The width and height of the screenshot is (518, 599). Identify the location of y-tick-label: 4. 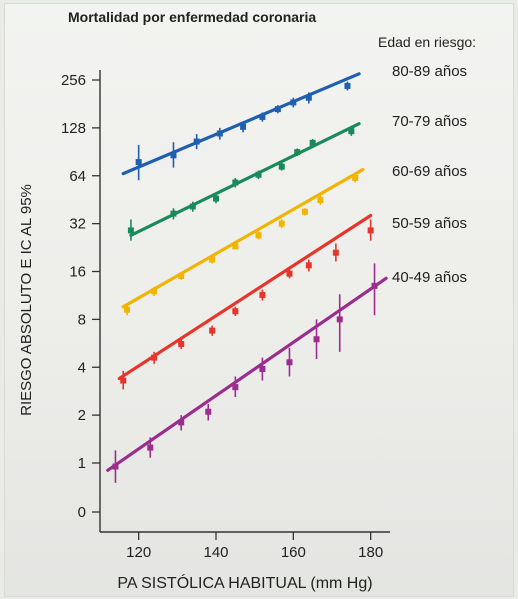
(82, 367).